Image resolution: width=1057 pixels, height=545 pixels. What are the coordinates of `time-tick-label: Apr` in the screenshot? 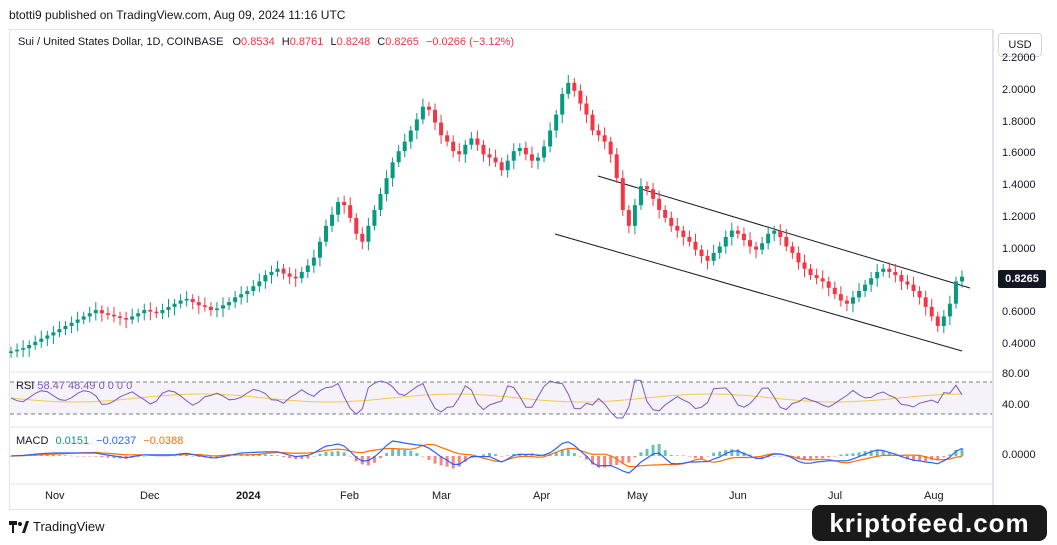 It's located at (542, 496).